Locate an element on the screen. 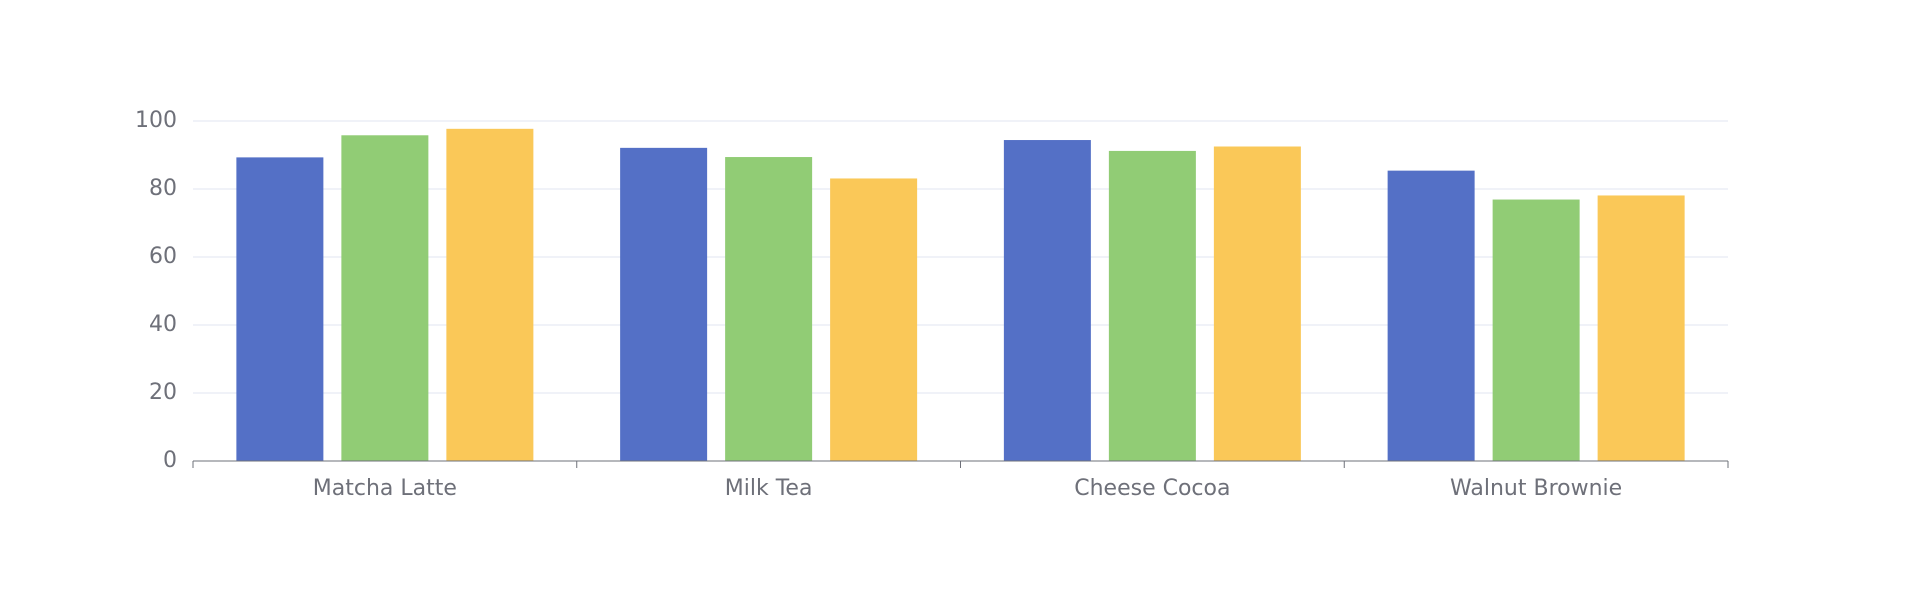 Image resolution: width=1920 pixels, height=600 pixels. x-tick-label: Cheese Cocoa is located at coordinates (1152, 488).